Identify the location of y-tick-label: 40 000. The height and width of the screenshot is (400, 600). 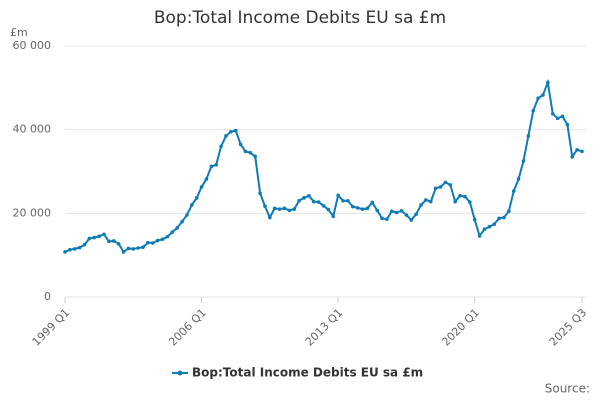
(32, 129).